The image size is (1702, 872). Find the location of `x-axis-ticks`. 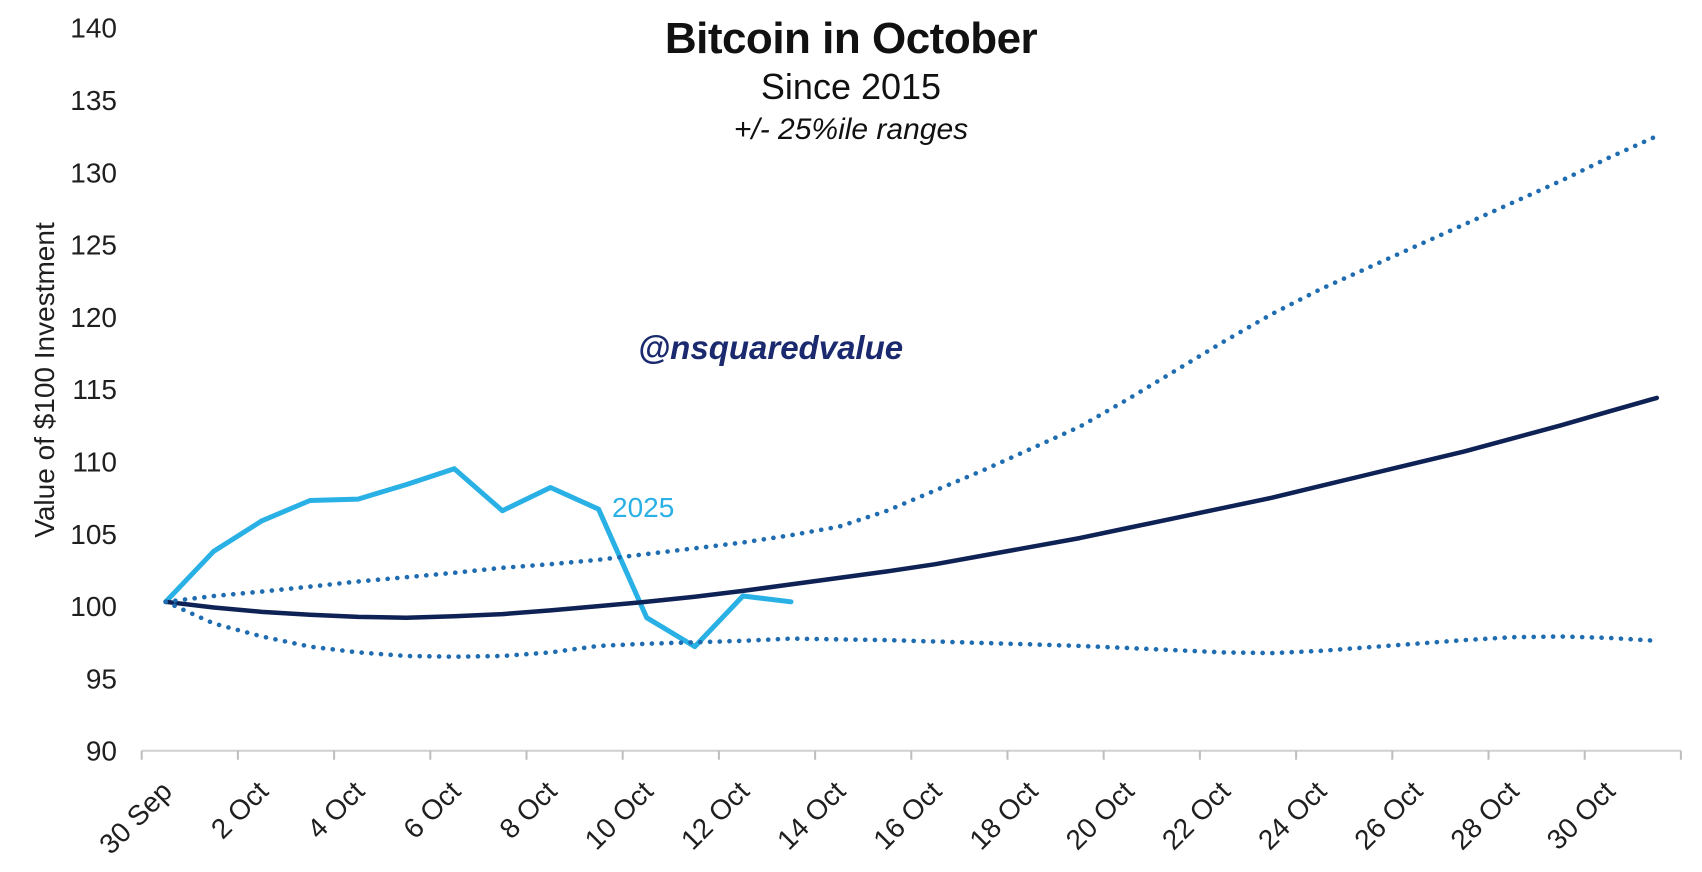

x-axis-ticks is located at coordinates (911, 755).